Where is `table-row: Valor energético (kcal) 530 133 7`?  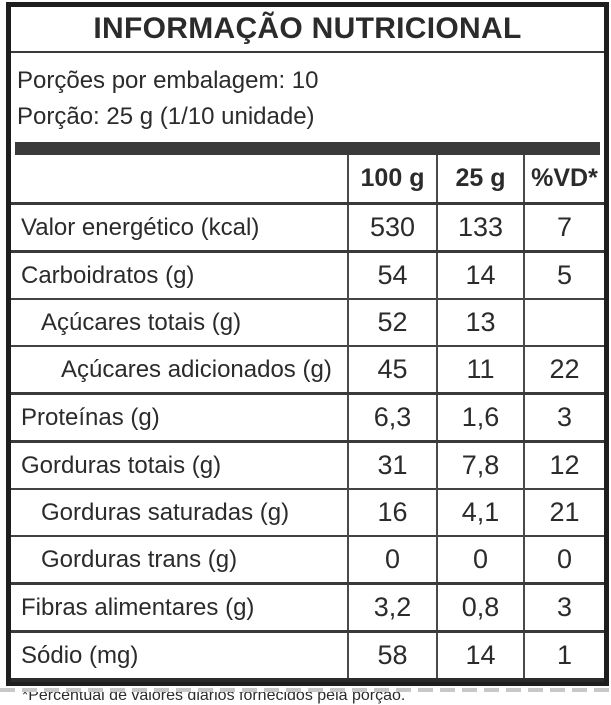
table-row: Valor energético (kcal) 530 133 7 is located at coordinates (307, 227).